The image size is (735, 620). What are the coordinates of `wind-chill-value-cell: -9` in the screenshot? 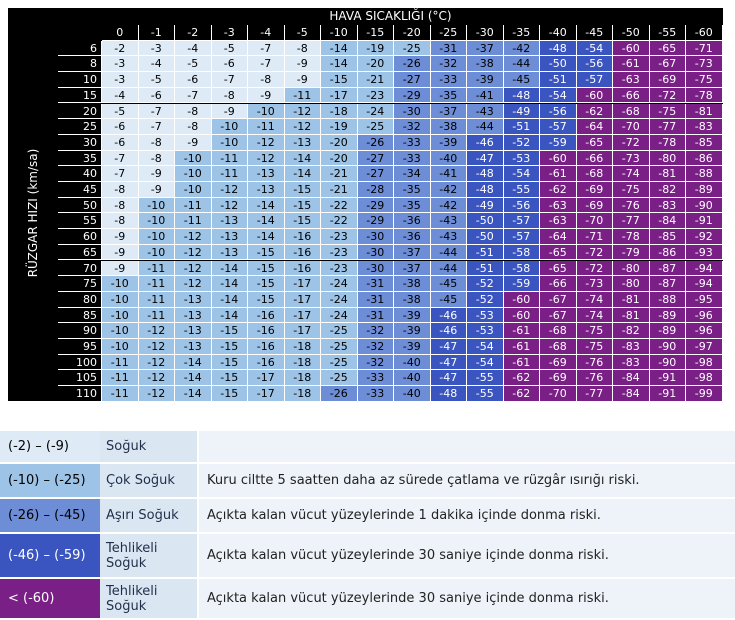 It's located at (266, 95).